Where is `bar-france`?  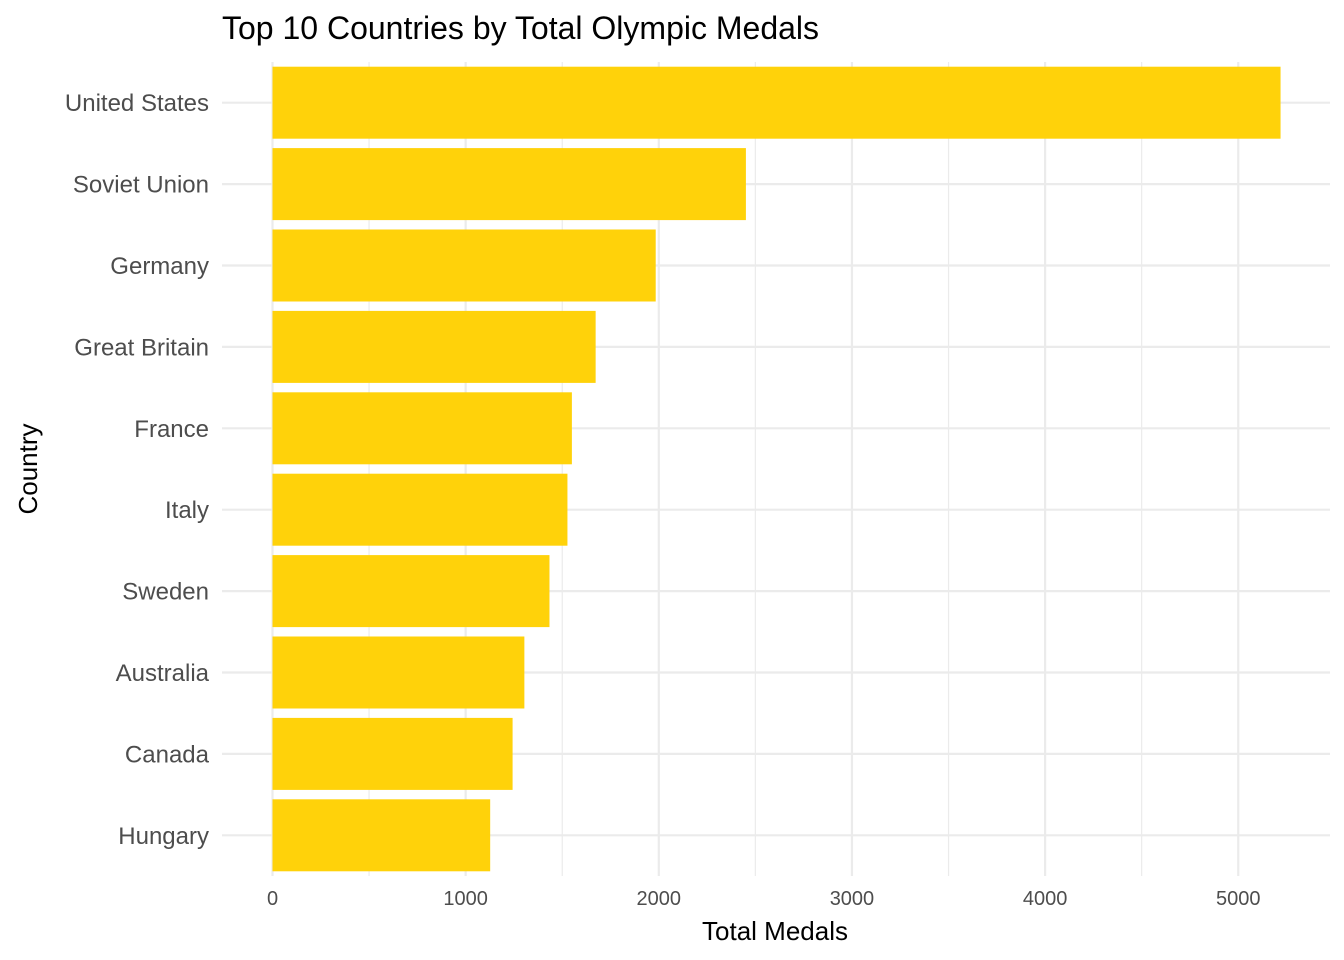 bar-france is located at coordinates (422, 428).